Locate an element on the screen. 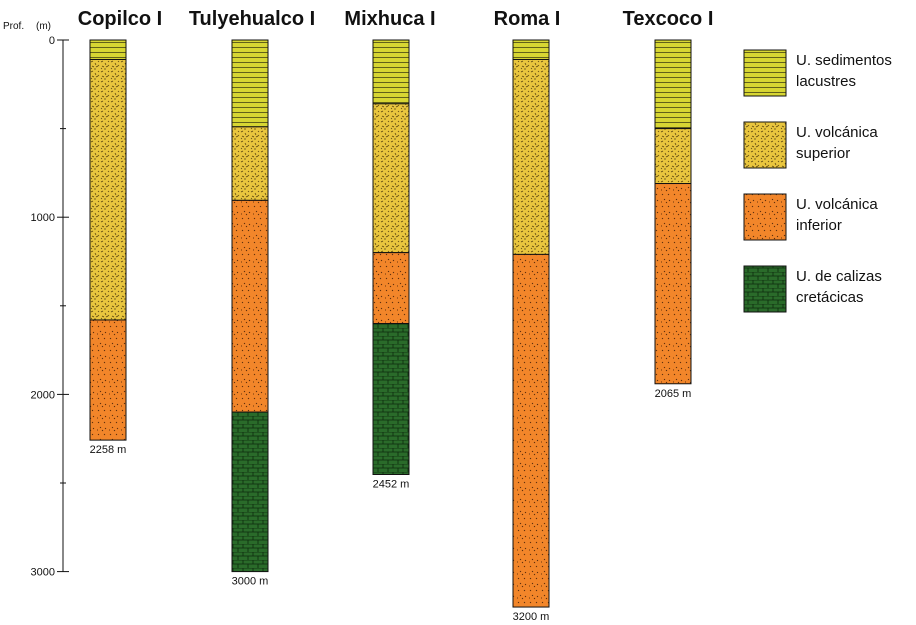 Image resolution: width=916 pixels, height=625 pixels. well-column: Roma I 3200 m is located at coordinates (527, 315).